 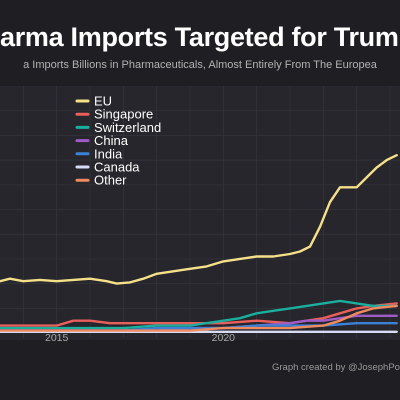 What do you see at coordinates (127, 127) in the screenshot?
I see `legend-label: Switzerland` at bounding box center [127, 127].